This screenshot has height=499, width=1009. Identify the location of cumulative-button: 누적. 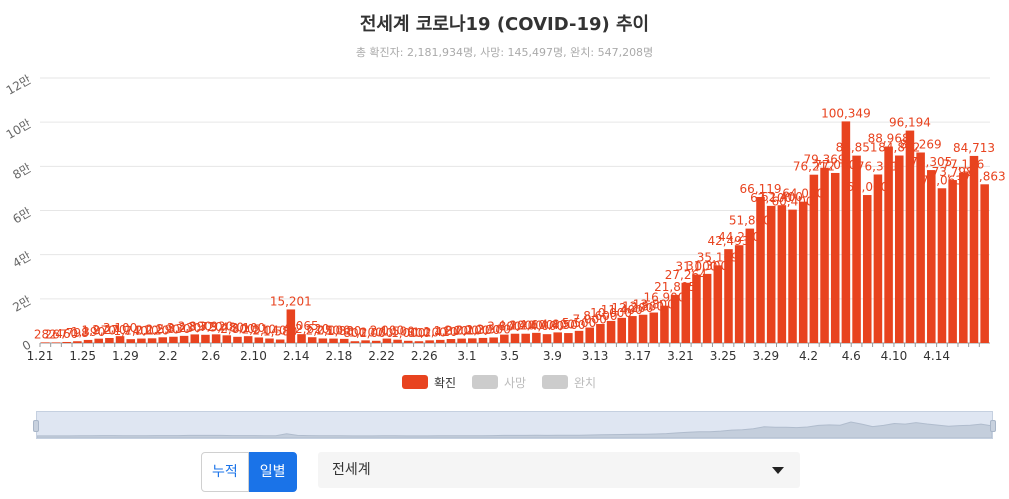
(225, 472).